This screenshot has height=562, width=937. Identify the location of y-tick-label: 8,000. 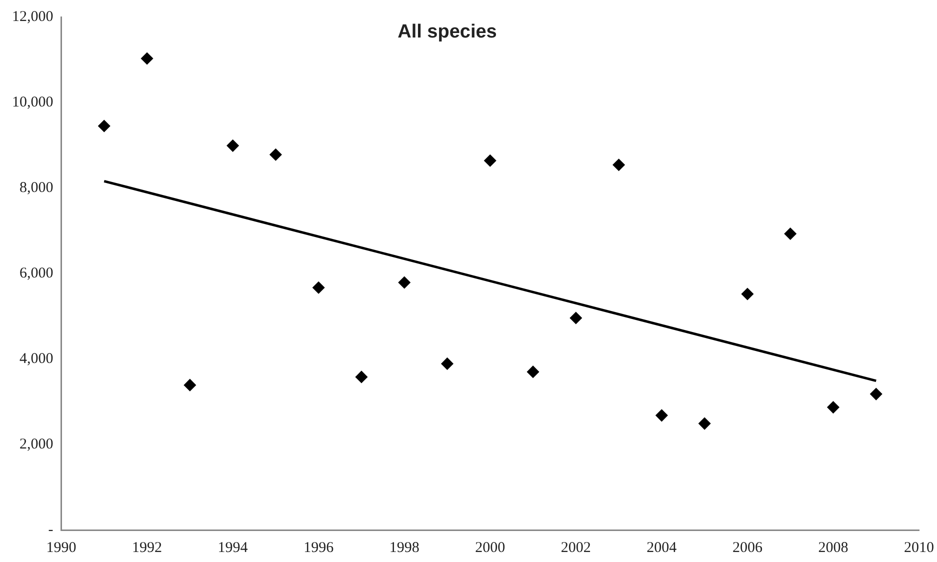
(37, 188).